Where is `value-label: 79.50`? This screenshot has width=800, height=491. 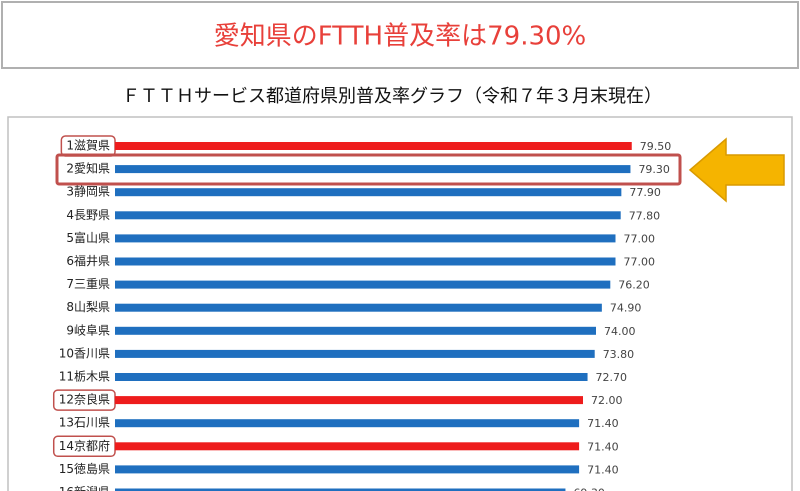 value-label: 79.50 is located at coordinates (656, 146).